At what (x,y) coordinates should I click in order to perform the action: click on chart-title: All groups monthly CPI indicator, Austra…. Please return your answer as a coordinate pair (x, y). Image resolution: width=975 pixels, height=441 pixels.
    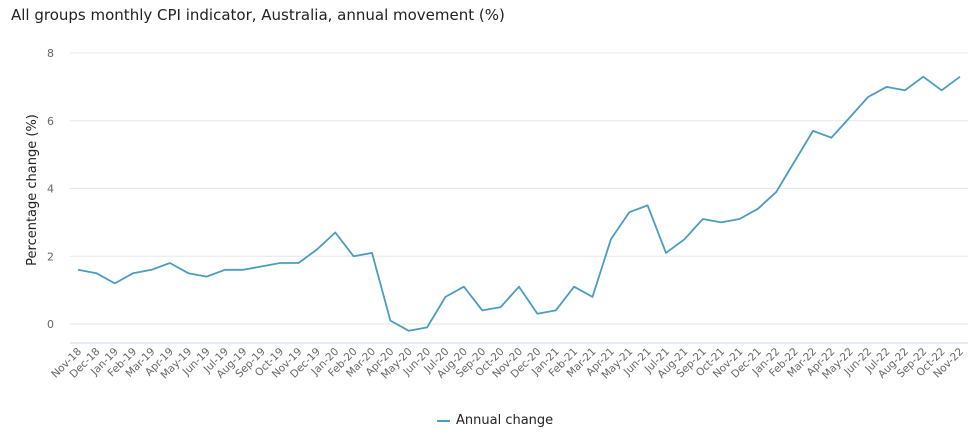
    Looking at the image, I should click on (258, 15).